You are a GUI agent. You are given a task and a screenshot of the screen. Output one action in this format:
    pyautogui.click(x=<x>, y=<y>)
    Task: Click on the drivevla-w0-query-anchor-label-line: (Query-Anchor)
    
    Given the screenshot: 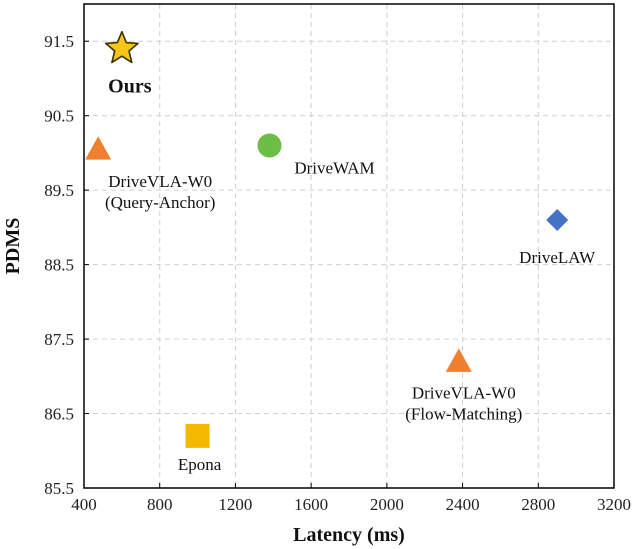 What is the action you would take?
    pyautogui.click(x=160, y=202)
    